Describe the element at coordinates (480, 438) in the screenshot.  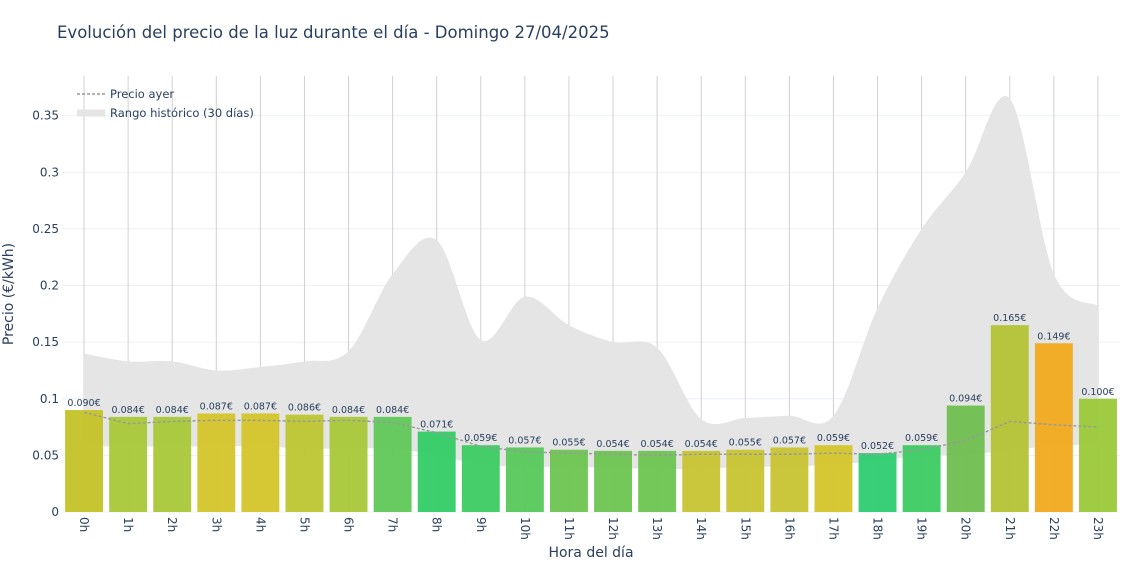
I see `bar-value-label-9h: 0.059€` at that location.